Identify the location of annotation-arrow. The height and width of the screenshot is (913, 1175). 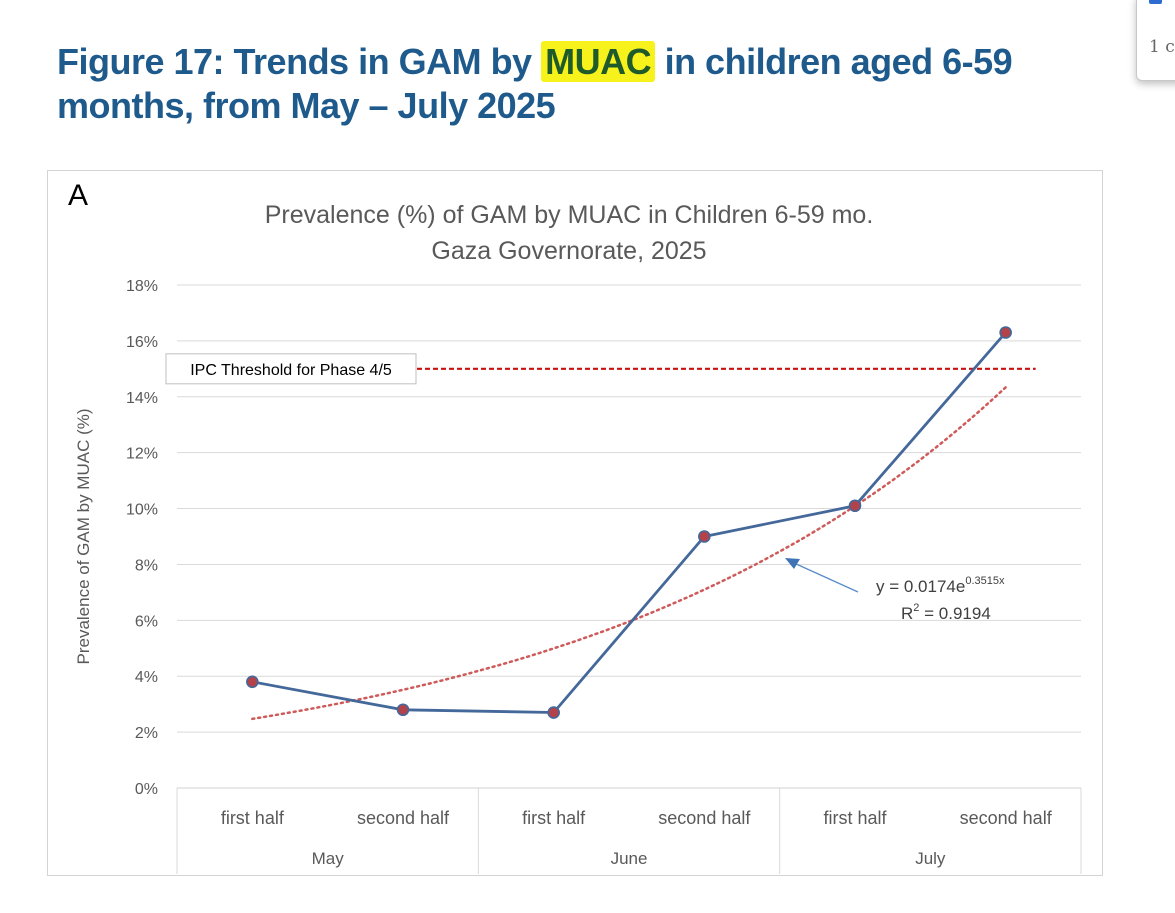
(826, 577).